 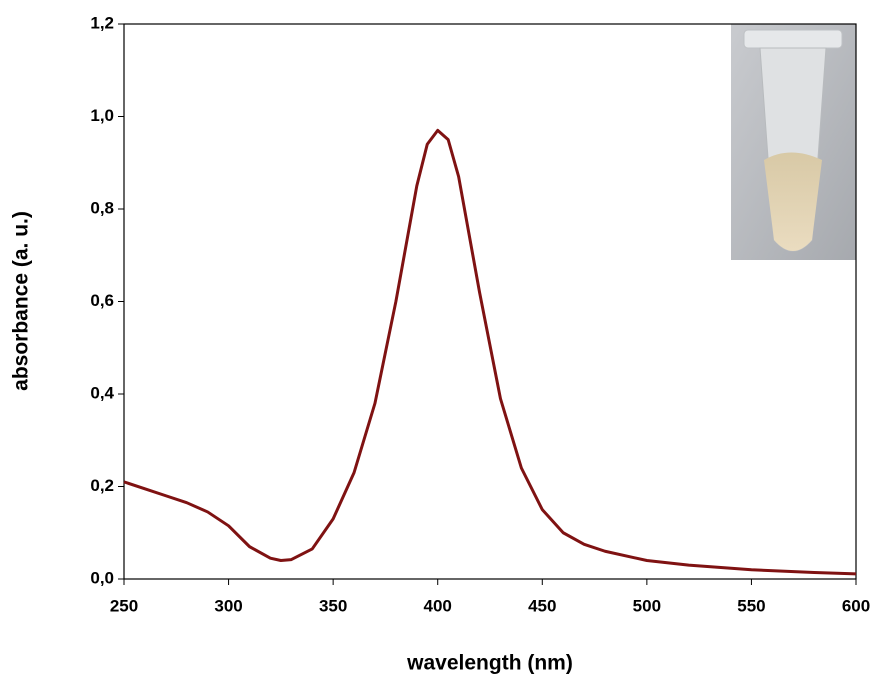 I want to click on x-axis-label: wavelength (nm), so click(x=489, y=663).